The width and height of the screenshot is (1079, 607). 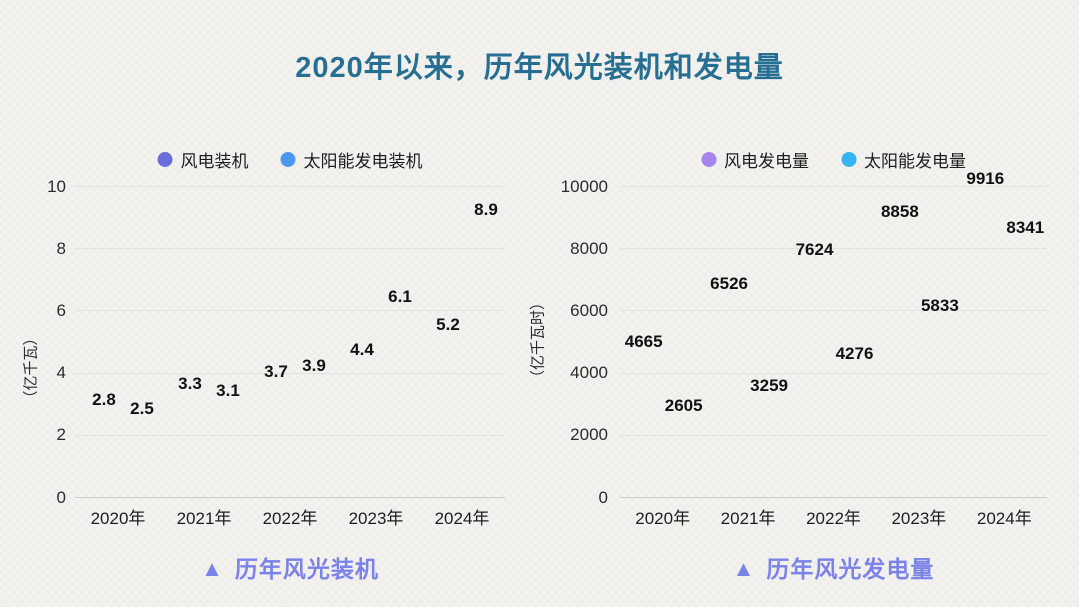 What do you see at coordinates (833, 497) in the screenshot?
I see `gridline-y0-generation` at bounding box center [833, 497].